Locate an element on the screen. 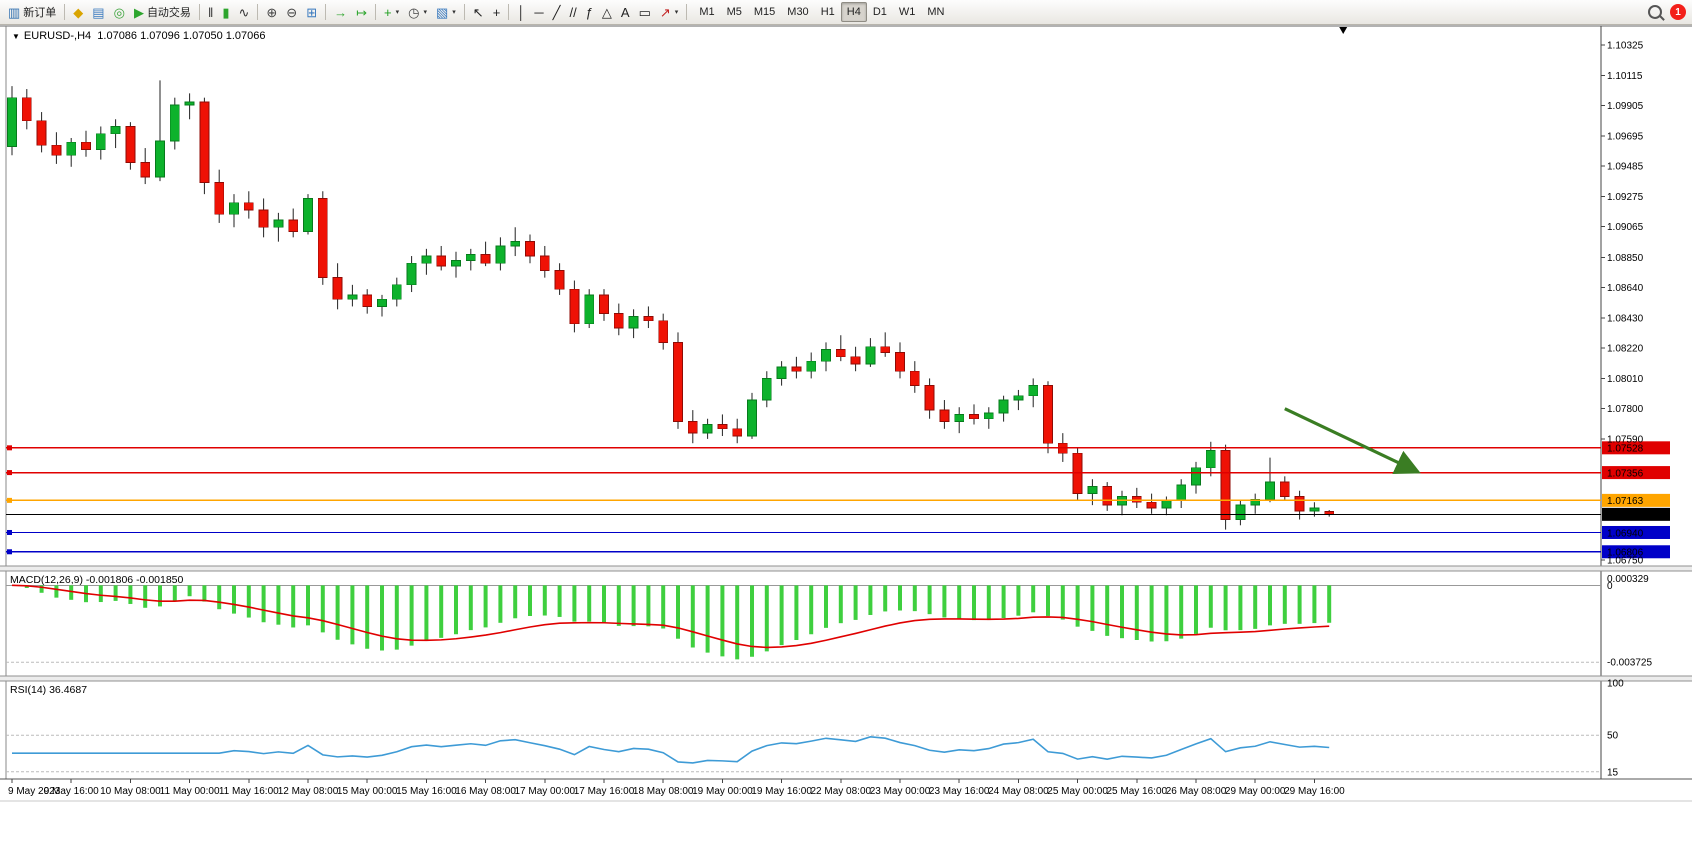 The width and height of the screenshot is (1692, 864). price-tick-label: 1.09905 is located at coordinates (1625, 106).